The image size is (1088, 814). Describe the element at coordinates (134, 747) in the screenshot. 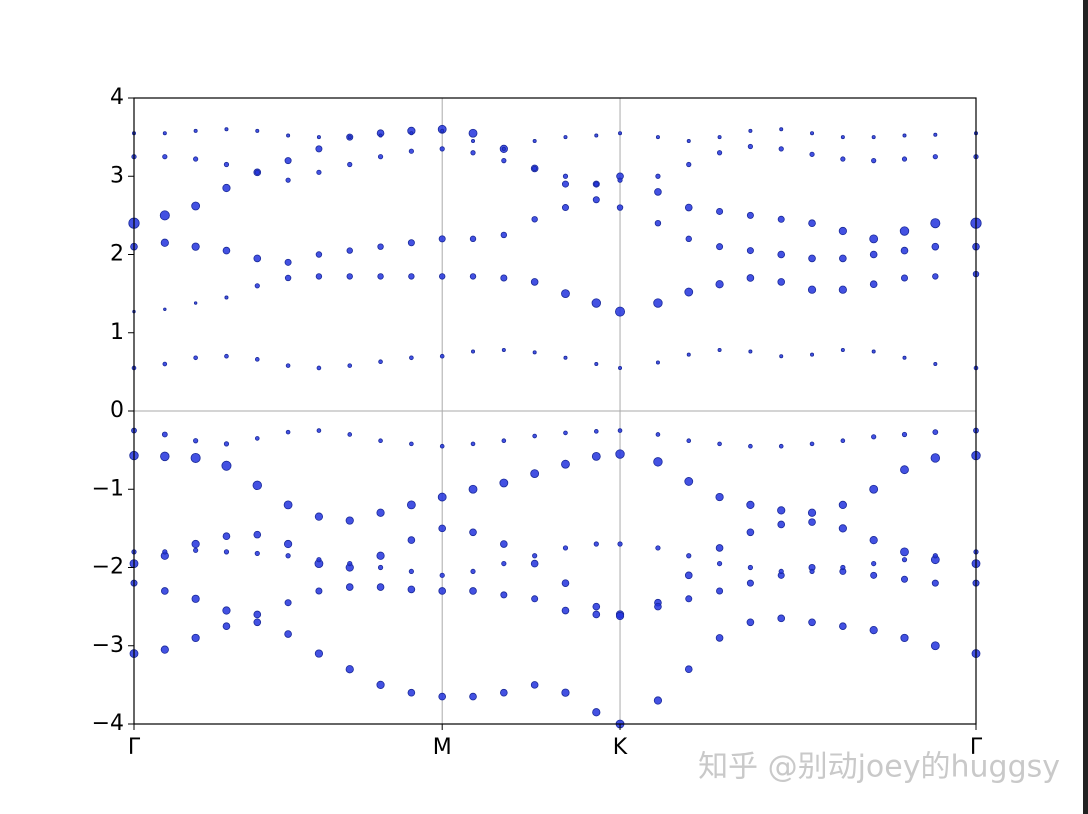

I see `x-tick-label: Γ` at that location.